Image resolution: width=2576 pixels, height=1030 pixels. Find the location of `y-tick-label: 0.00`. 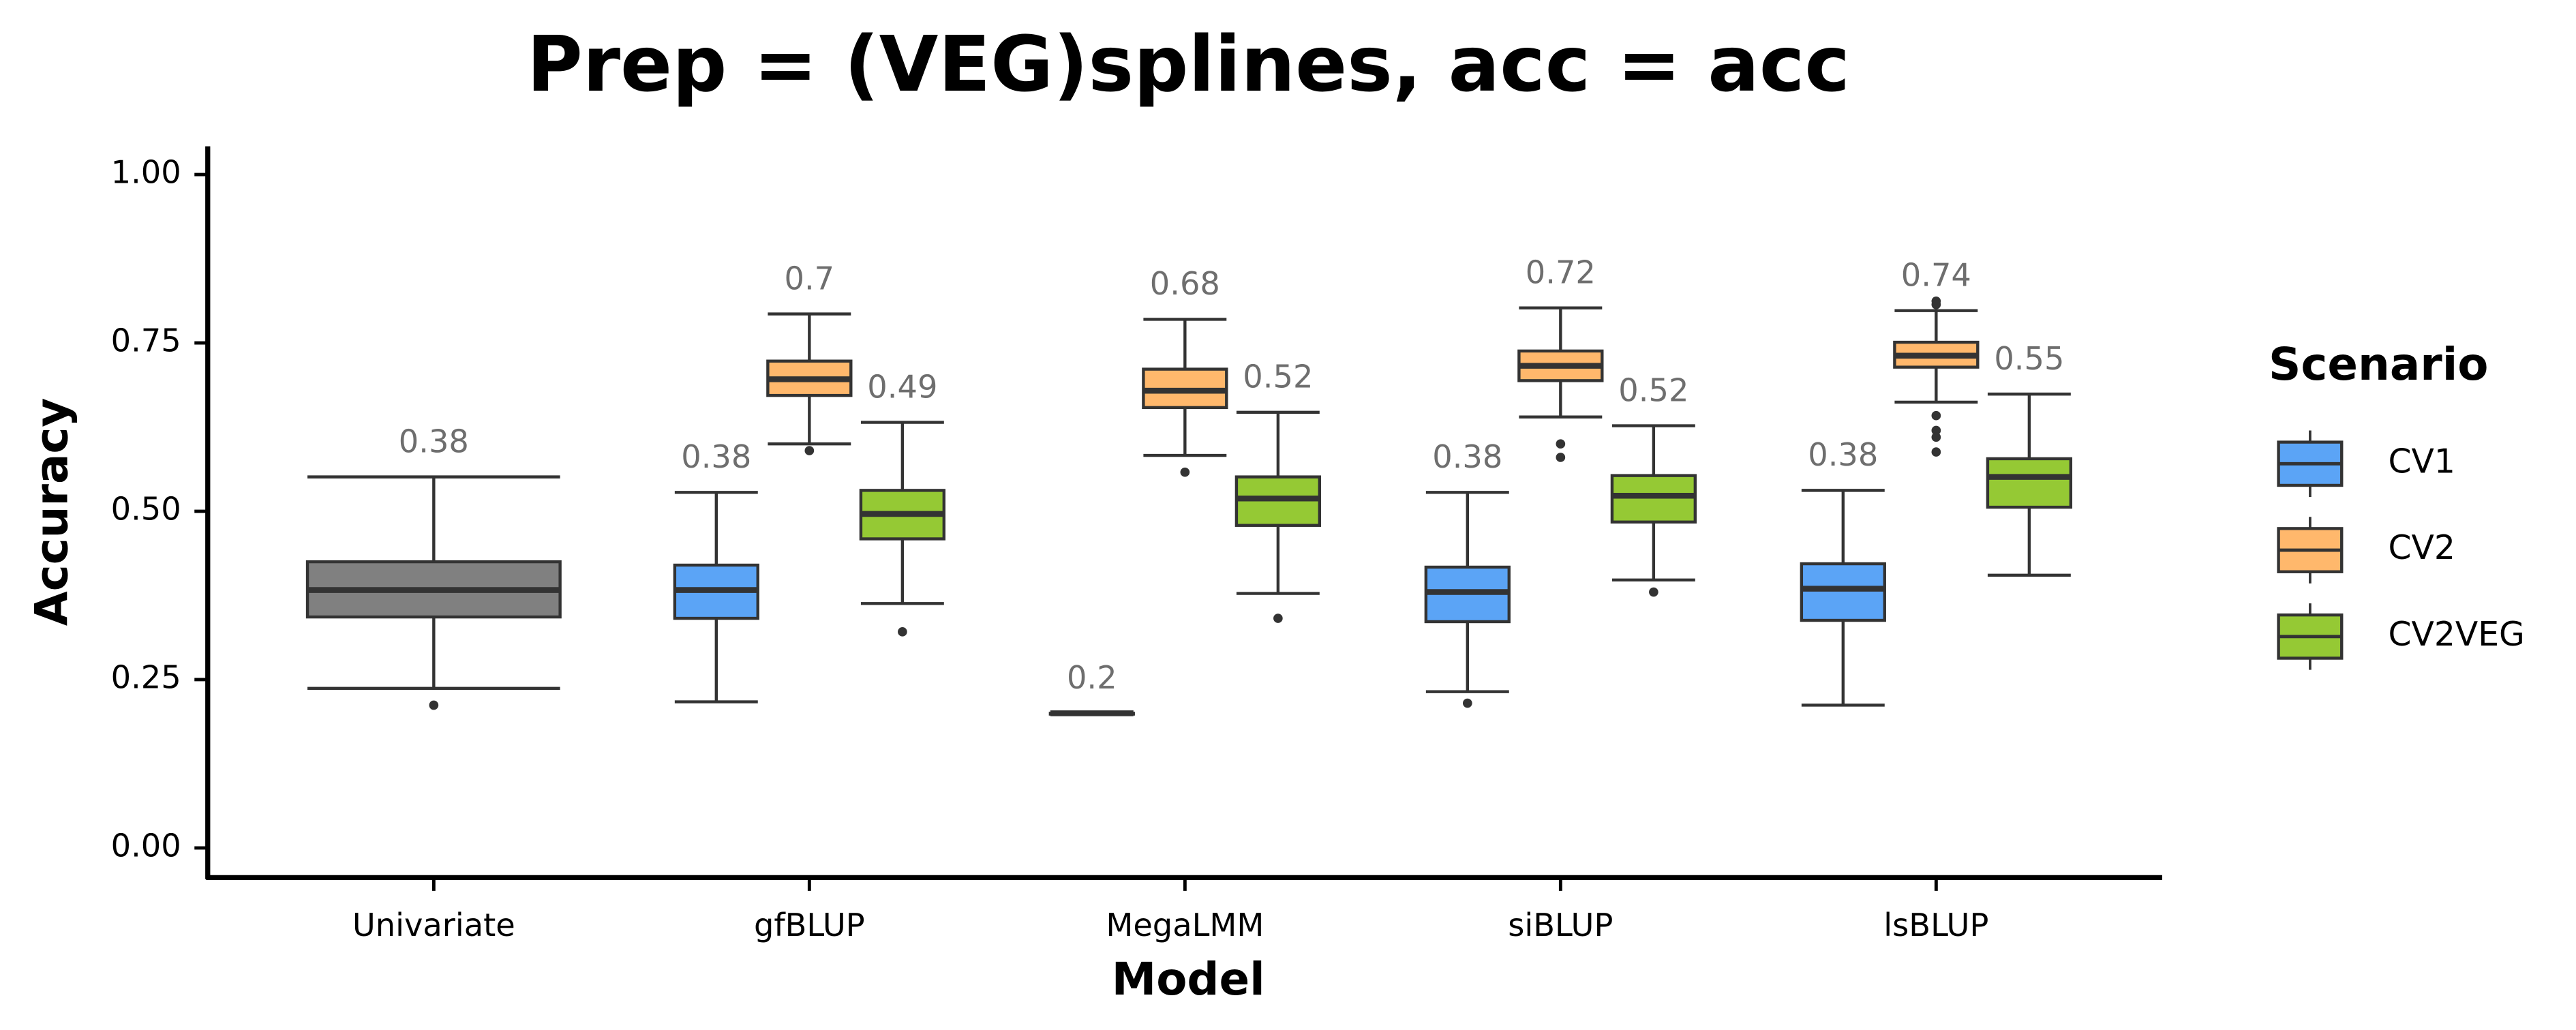

y-tick-label: 0.00 is located at coordinates (146, 845).